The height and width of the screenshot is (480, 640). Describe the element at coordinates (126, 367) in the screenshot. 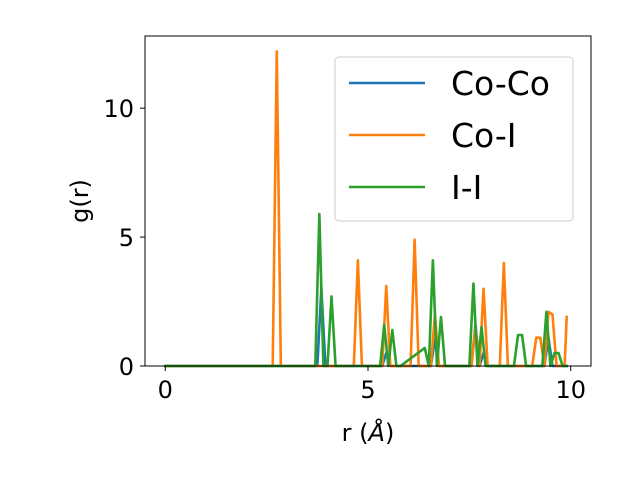

I see `y-tick-label: 0` at that location.